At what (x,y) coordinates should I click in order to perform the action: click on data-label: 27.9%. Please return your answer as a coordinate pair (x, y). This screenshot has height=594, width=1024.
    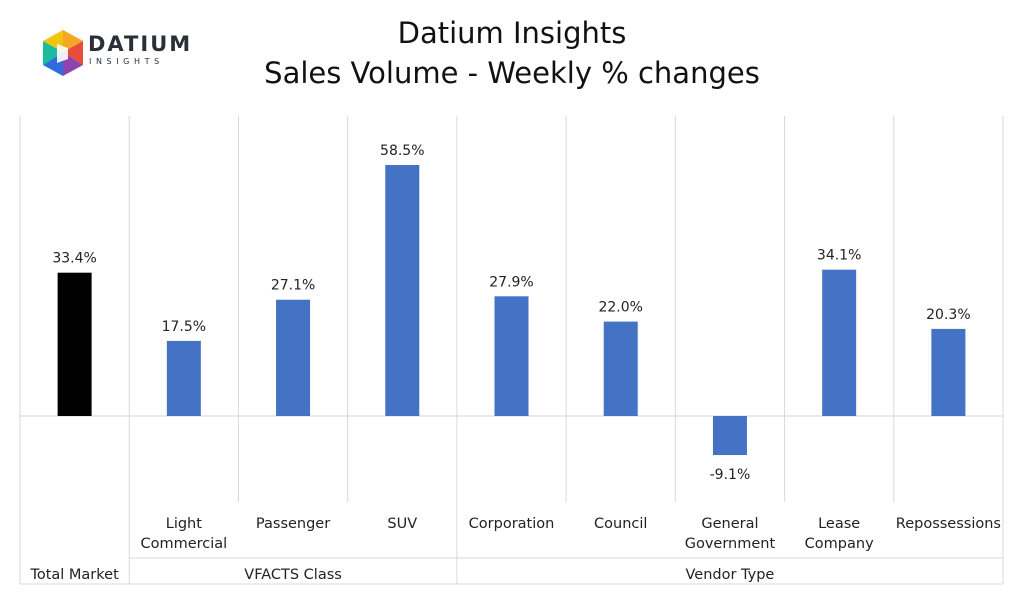
    Looking at the image, I should click on (511, 282).